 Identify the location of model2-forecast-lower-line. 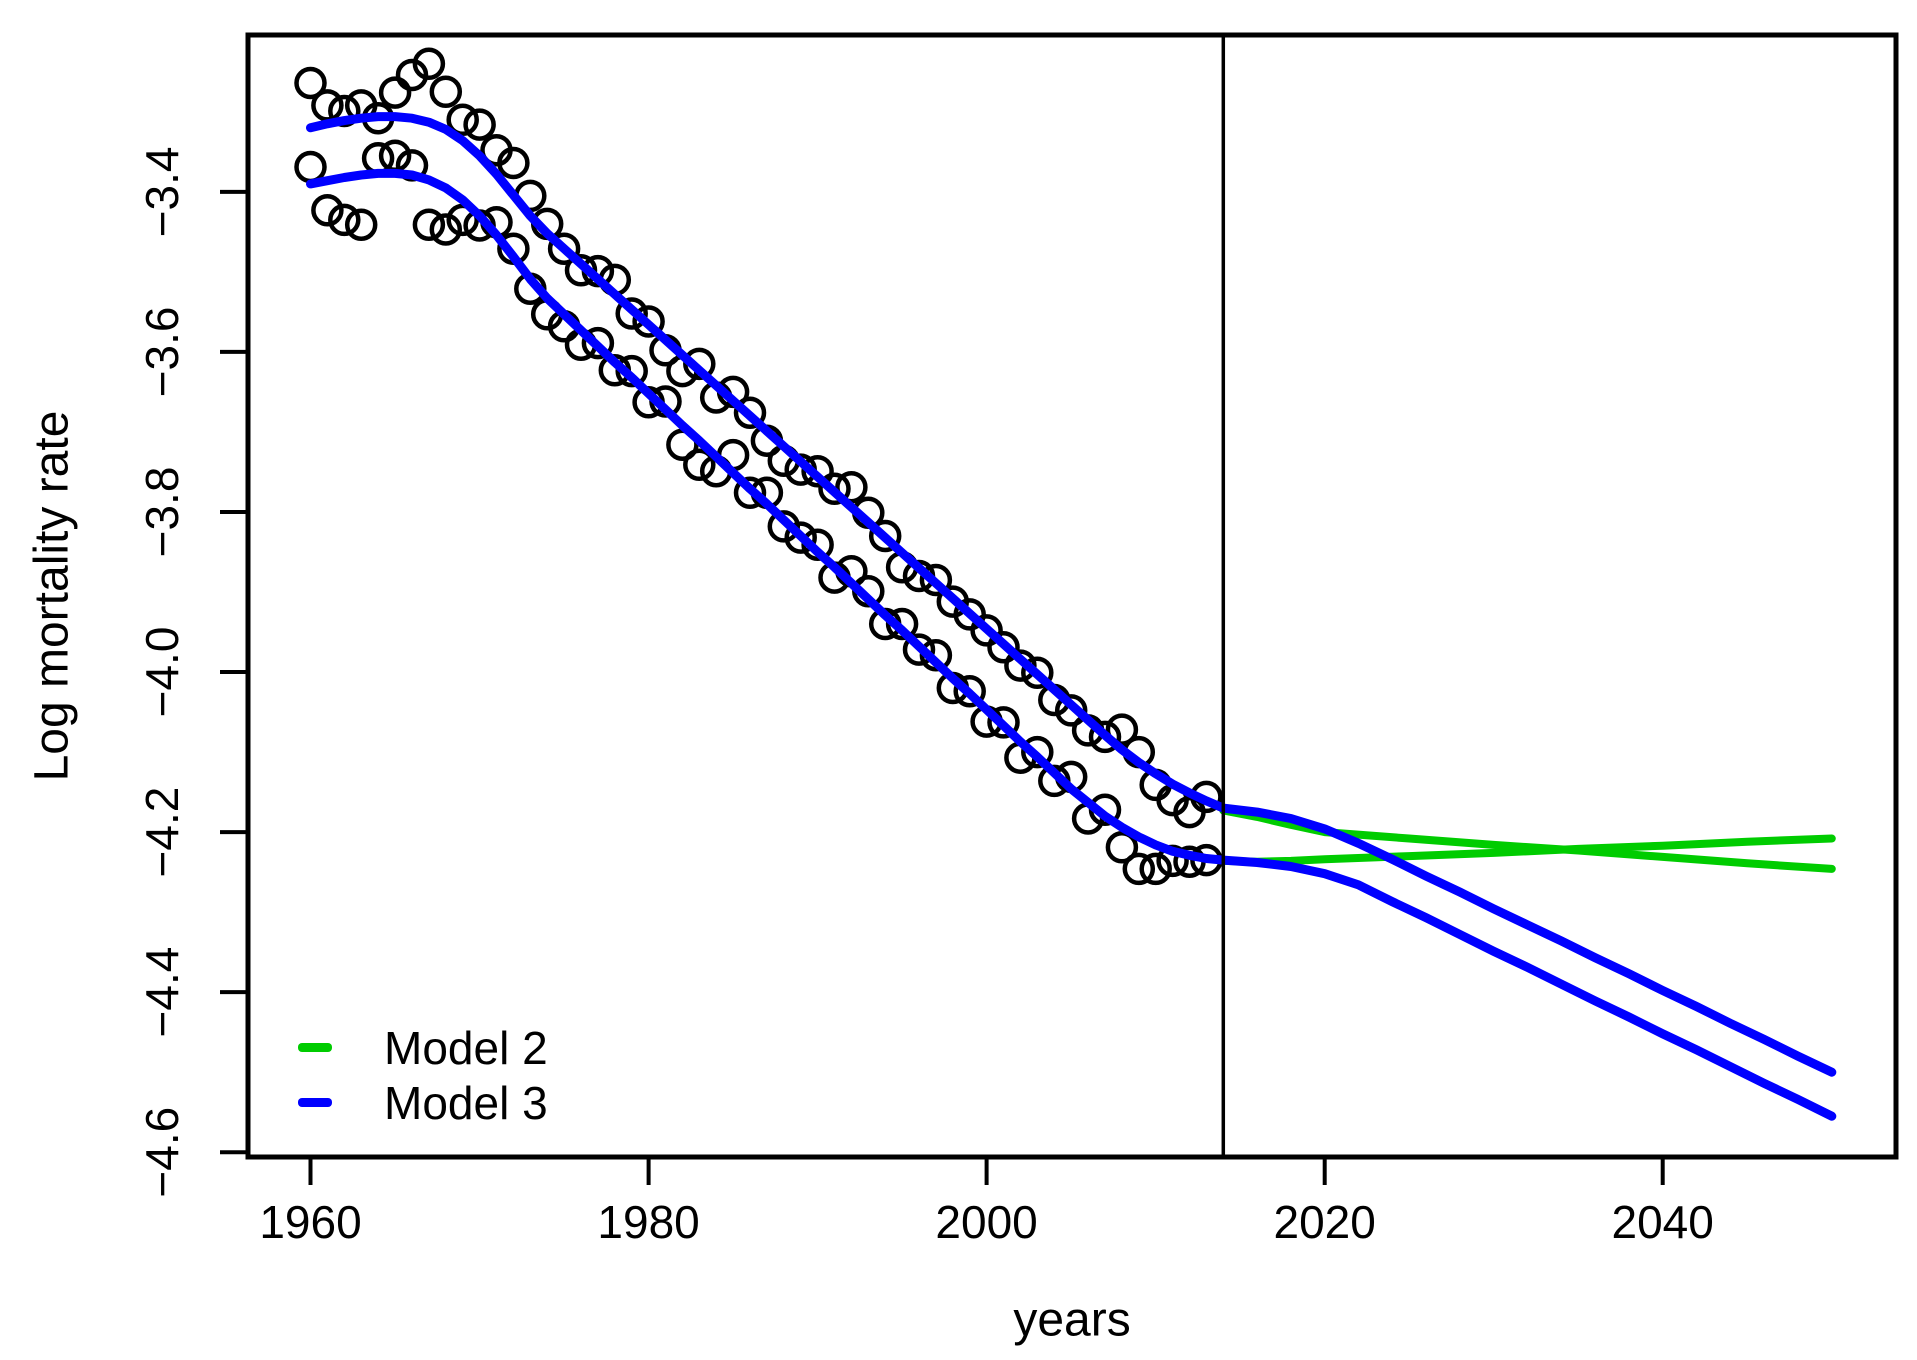
(1527, 850).